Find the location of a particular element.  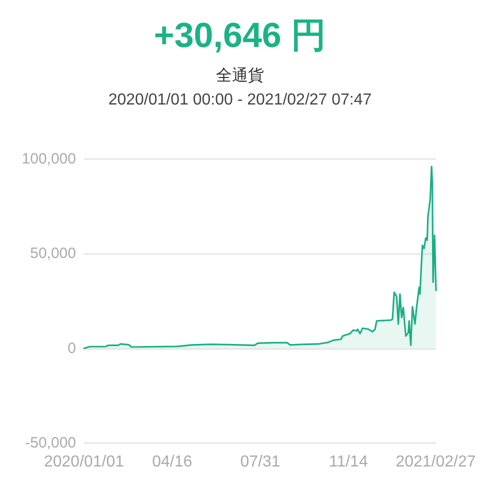

y-tick-label: 100,000 is located at coordinates (49, 159).